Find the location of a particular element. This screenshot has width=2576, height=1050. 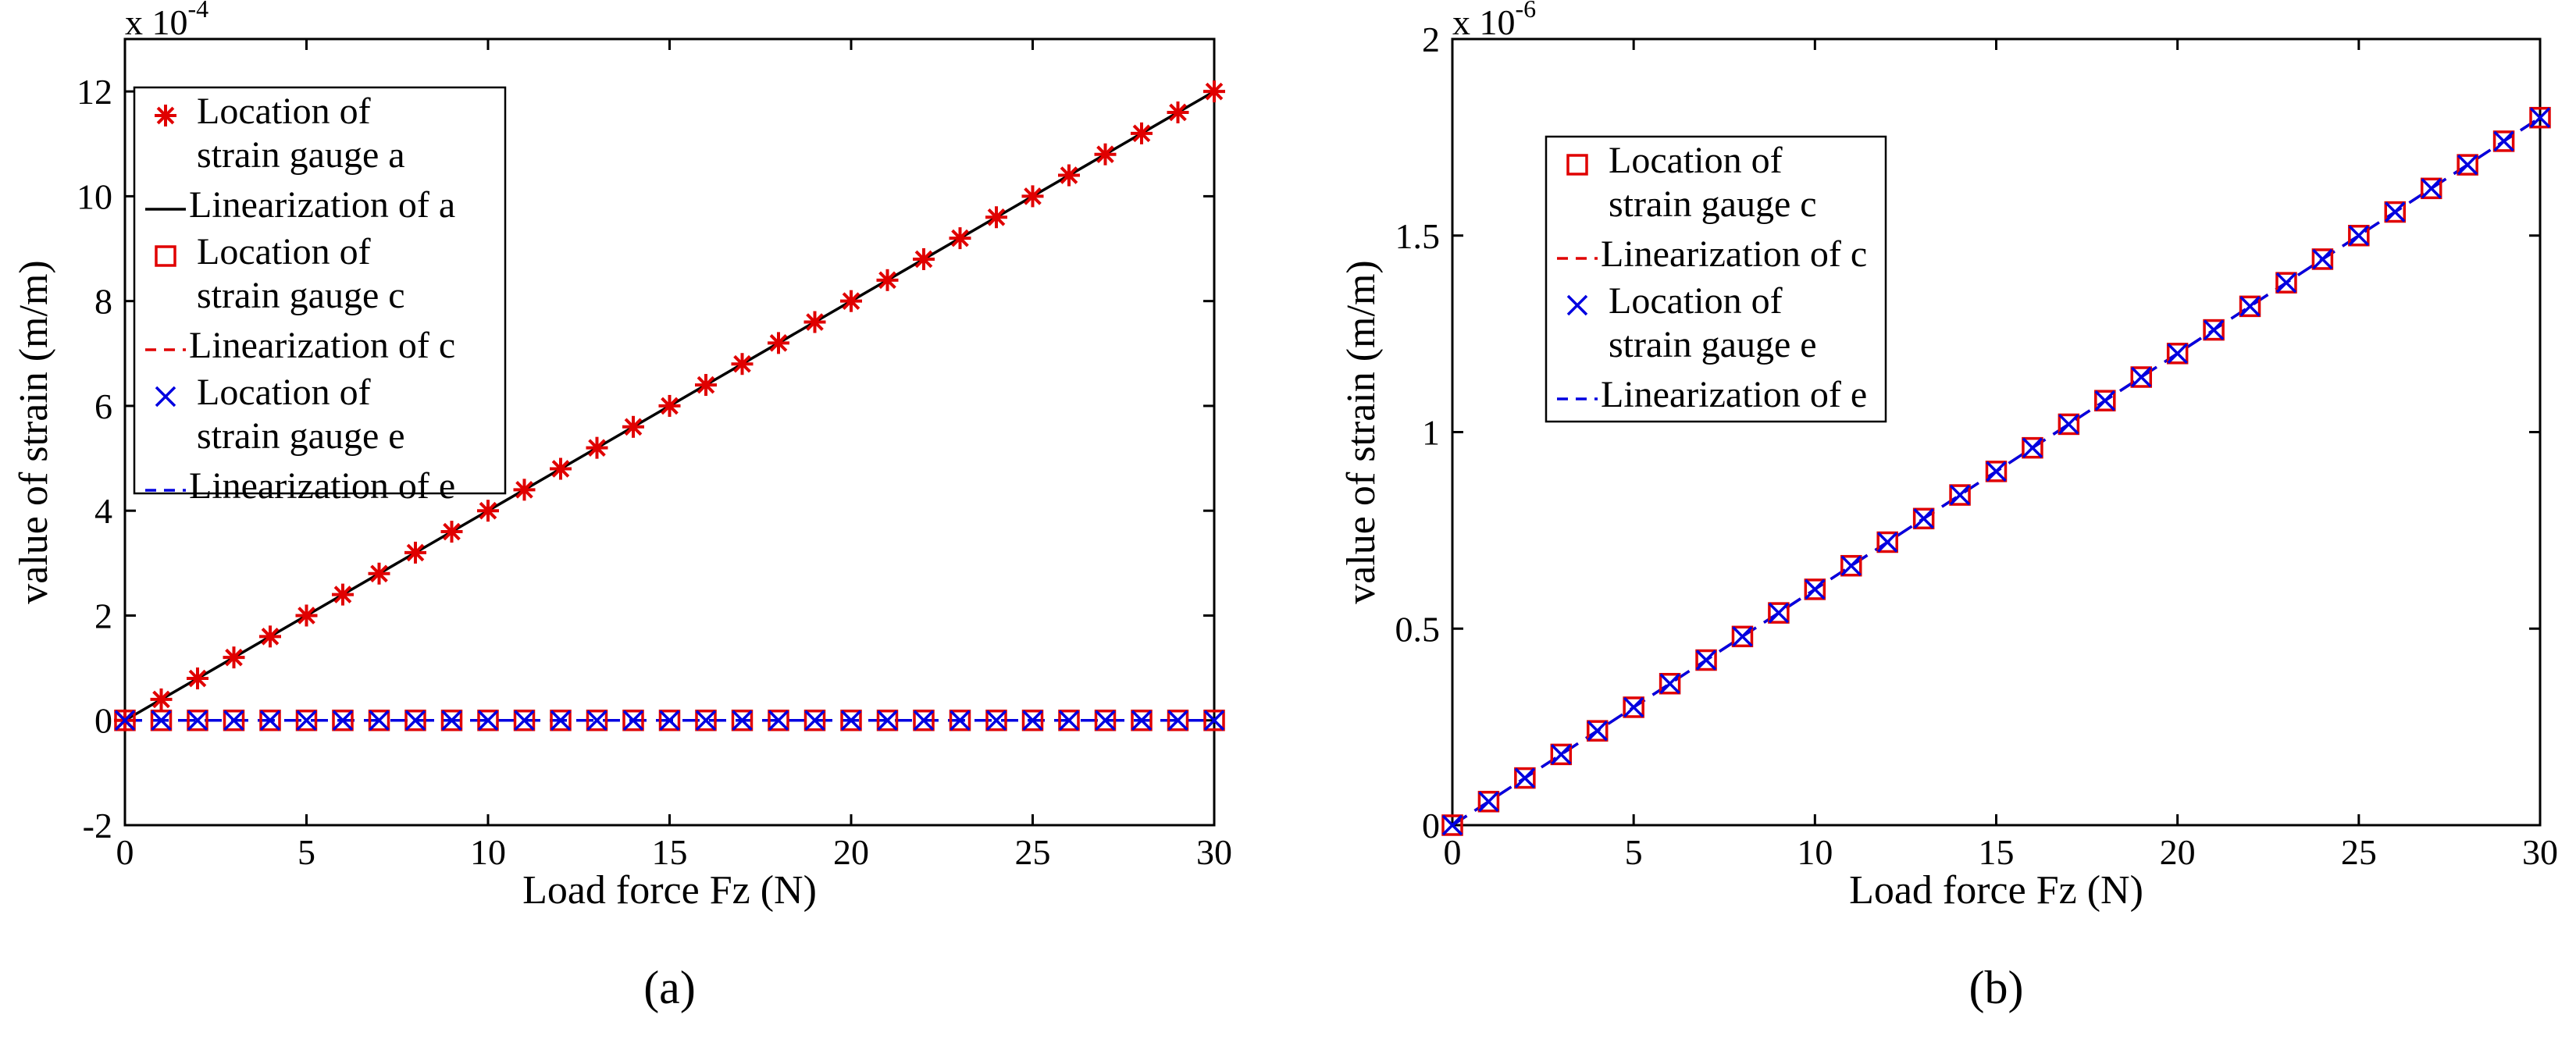

x-tick-label: 5 is located at coordinates (306, 852).